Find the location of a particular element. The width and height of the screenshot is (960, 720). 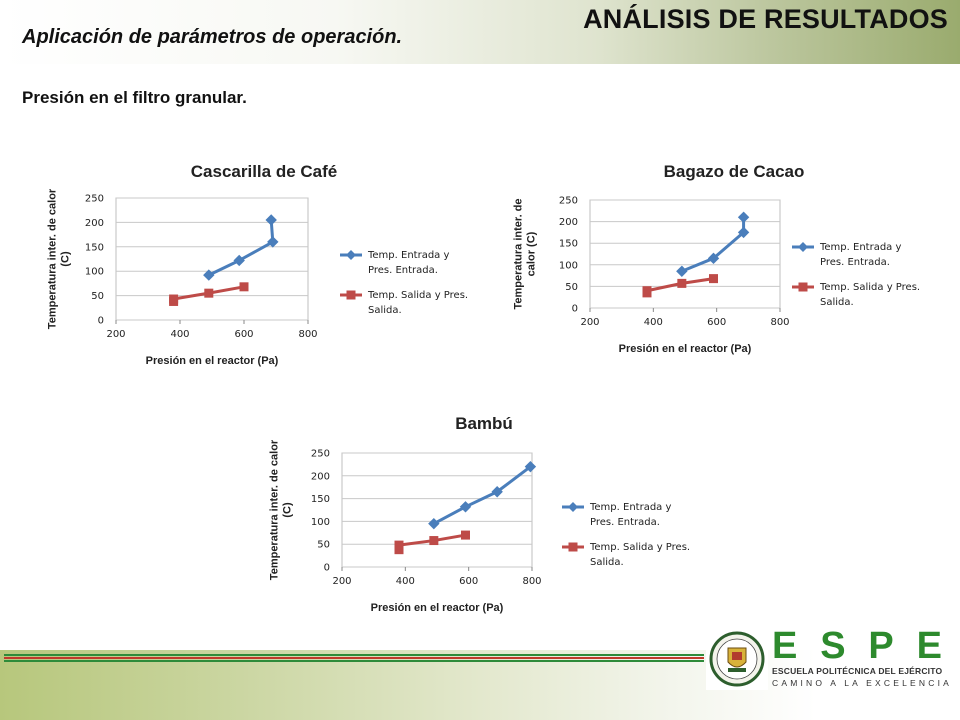

chart-title: Bagazo de Cacao is located at coordinates (734, 171).